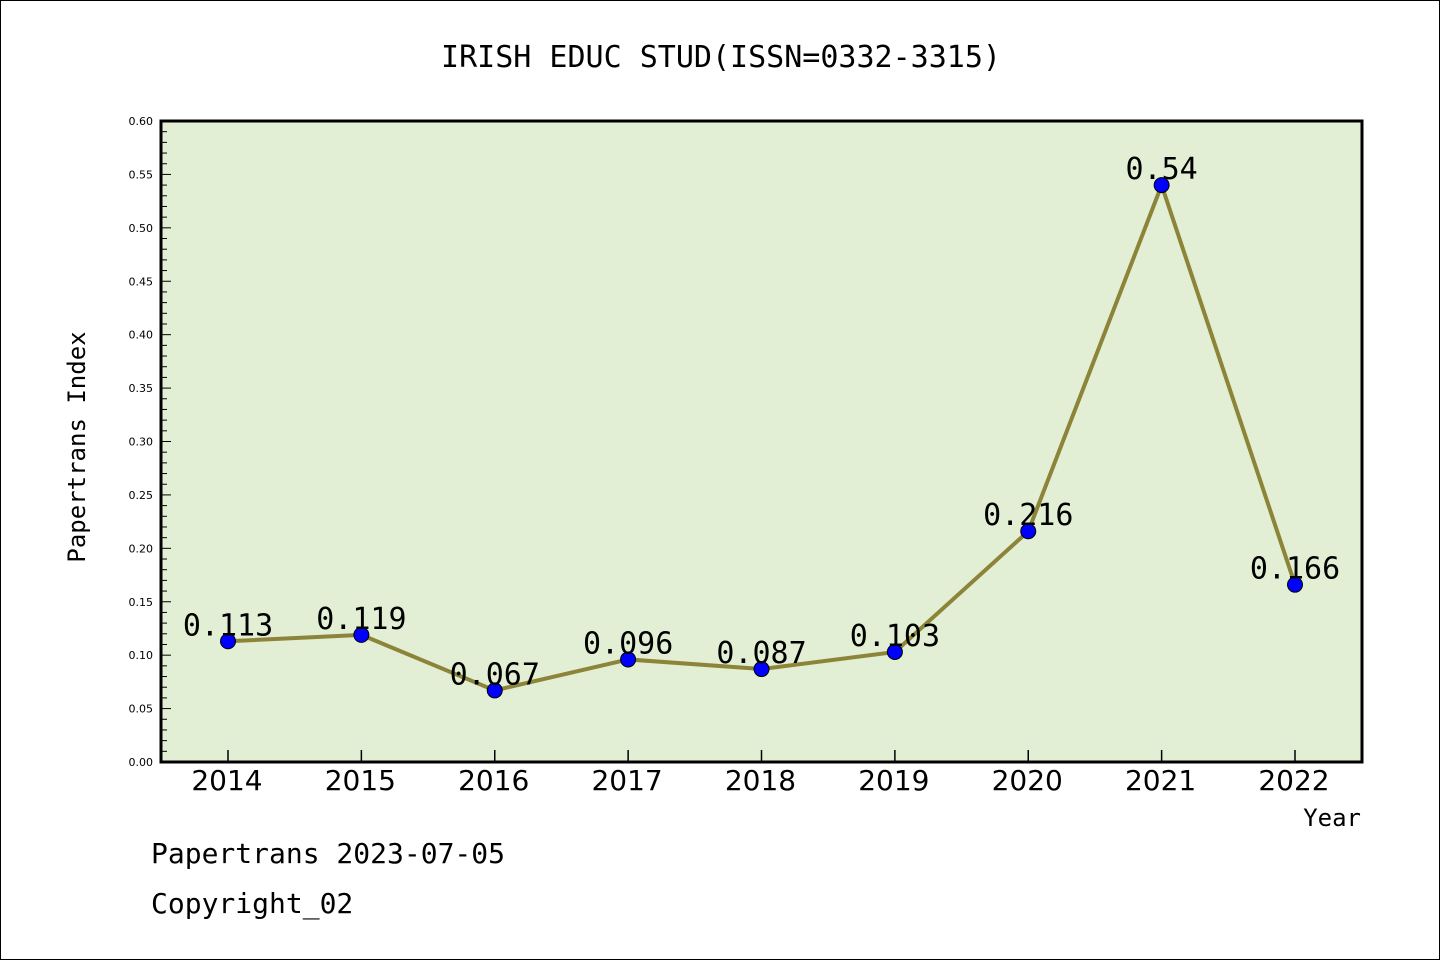 Image resolution: width=1440 pixels, height=961 pixels. Describe the element at coordinates (141, 121) in the screenshot. I see `y-tick-label: 0.60` at that location.